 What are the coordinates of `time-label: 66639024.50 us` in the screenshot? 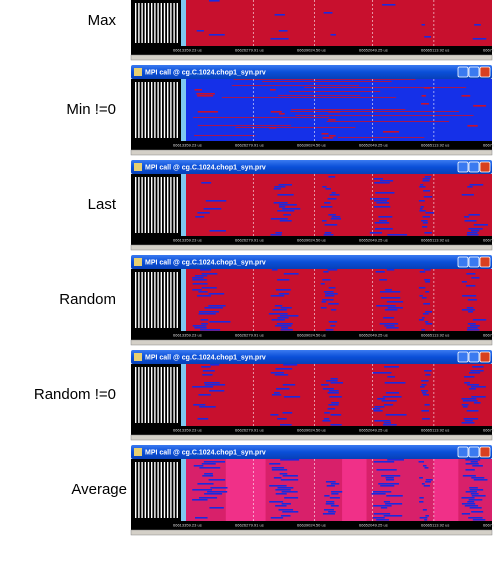 It's located at (311, 145).